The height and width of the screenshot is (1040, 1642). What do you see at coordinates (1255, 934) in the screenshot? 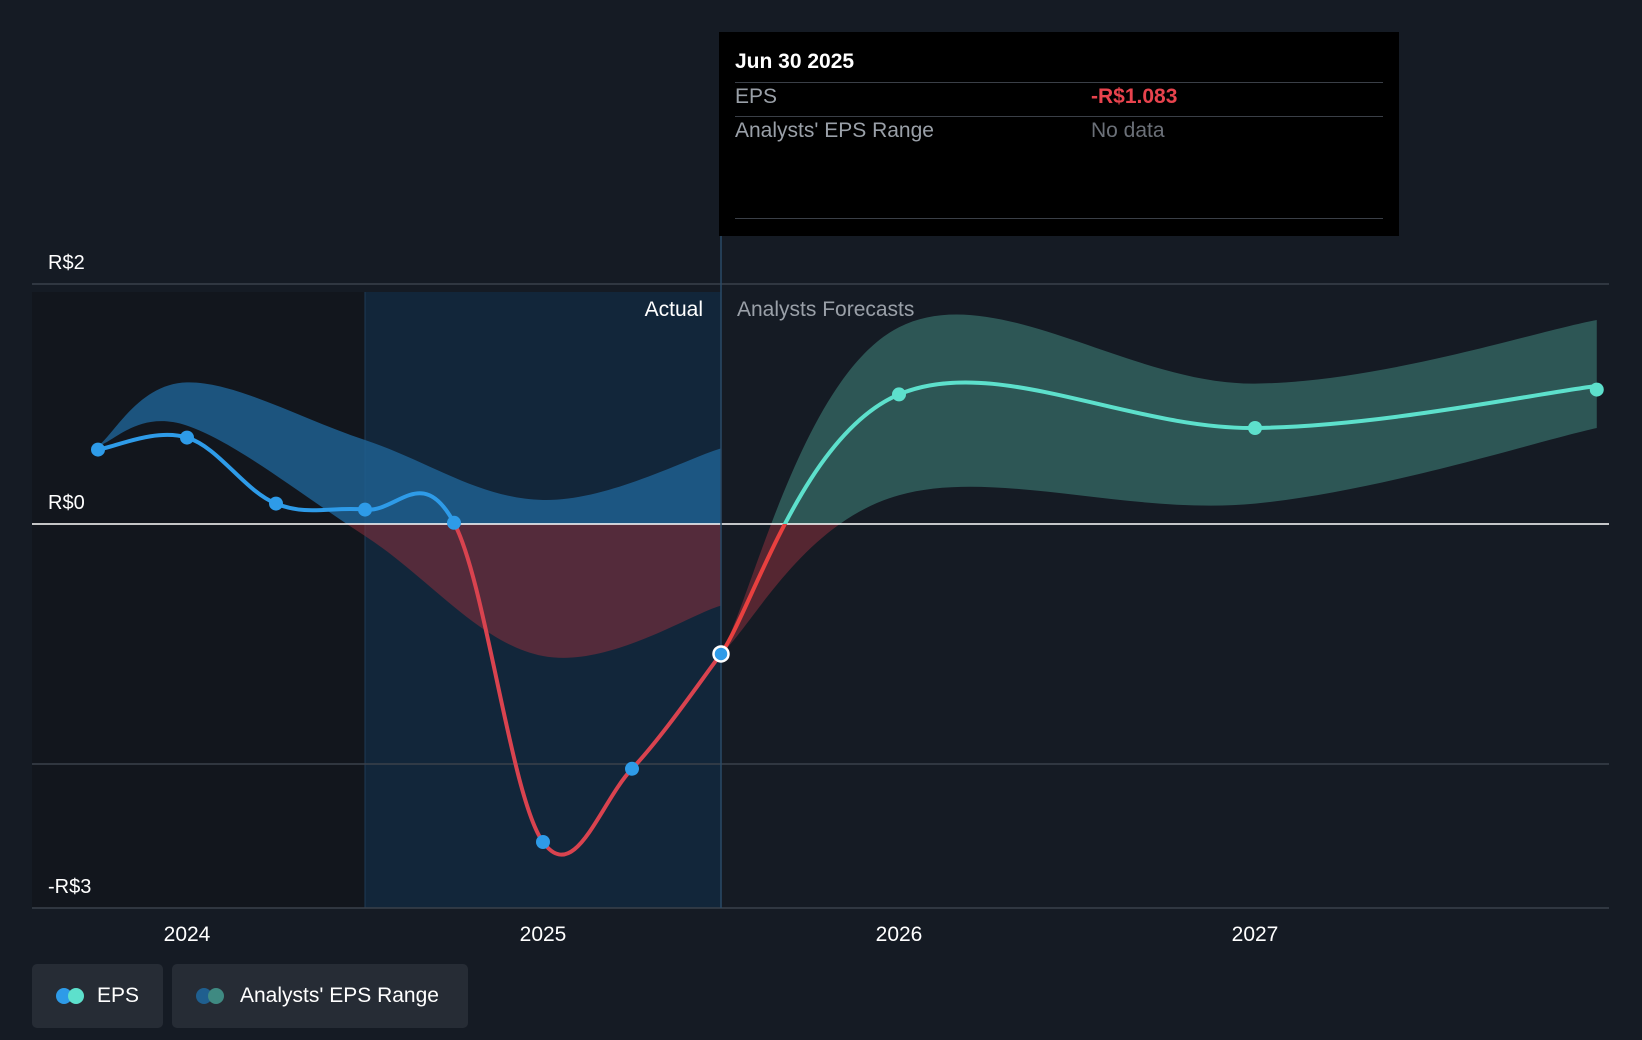
I see `x-axis-tick-label: 2027` at bounding box center [1255, 934].